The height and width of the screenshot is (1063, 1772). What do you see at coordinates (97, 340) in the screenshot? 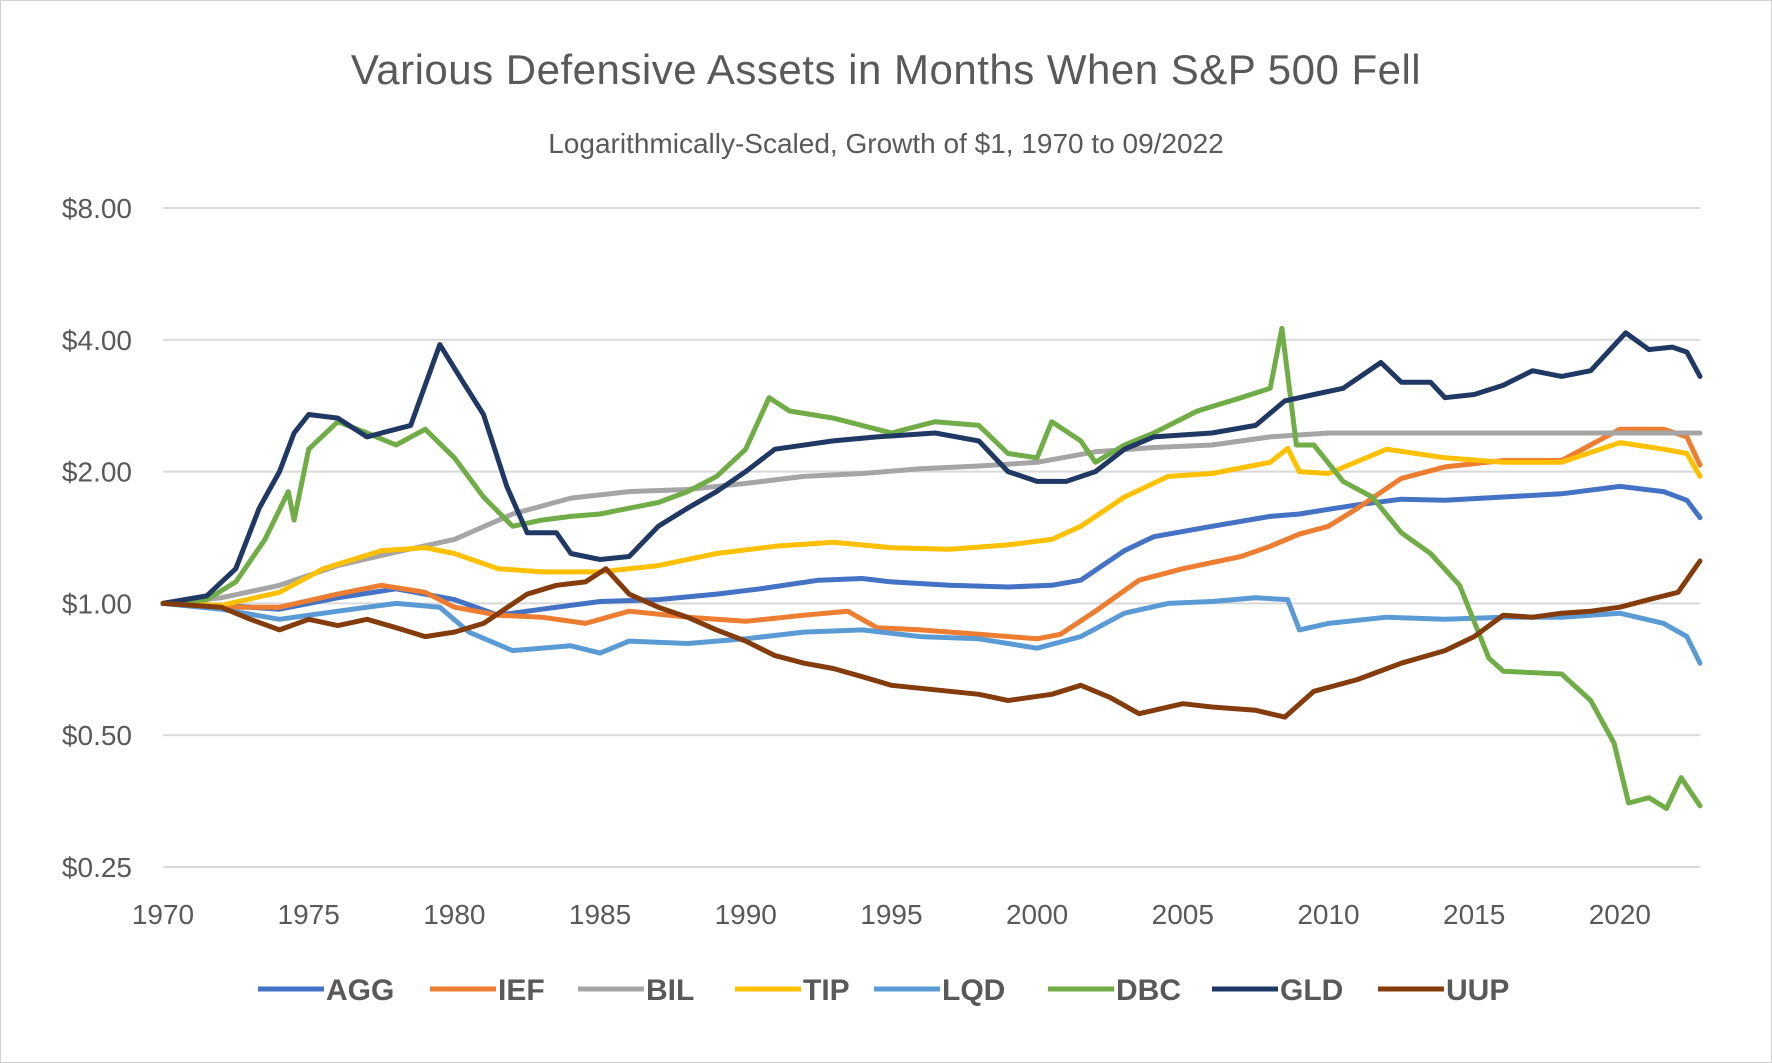
I see `y-tick-label: $4.00` at bounding box center [97, 340].